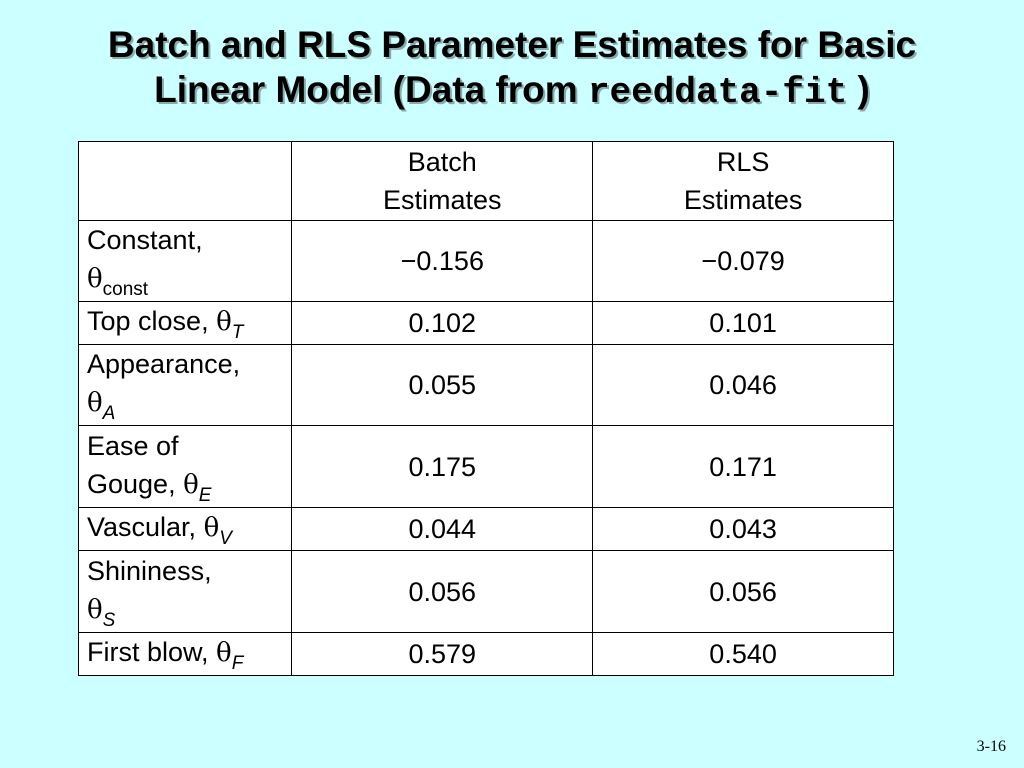 The height and width of the screenshot is (768, 1024). What do you see at coordinates (186, 404) in the screenshot?
I see `row-label-param: θA` at bounding box center [186, 404].